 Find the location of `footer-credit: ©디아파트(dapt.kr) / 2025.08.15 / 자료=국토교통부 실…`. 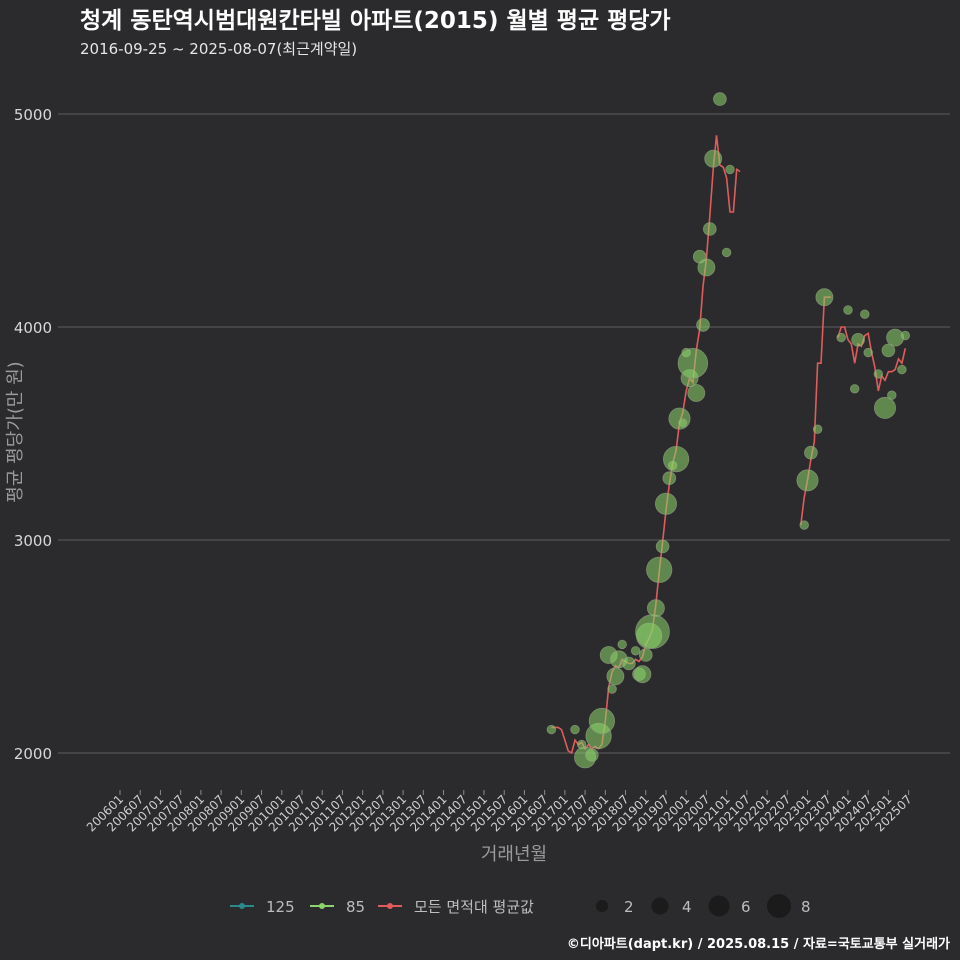

footer-credit: ©디아파트(dapt.kr) / 2025.08.15 / 자료=국토교통부 실… is located at coordinates (758, 944).